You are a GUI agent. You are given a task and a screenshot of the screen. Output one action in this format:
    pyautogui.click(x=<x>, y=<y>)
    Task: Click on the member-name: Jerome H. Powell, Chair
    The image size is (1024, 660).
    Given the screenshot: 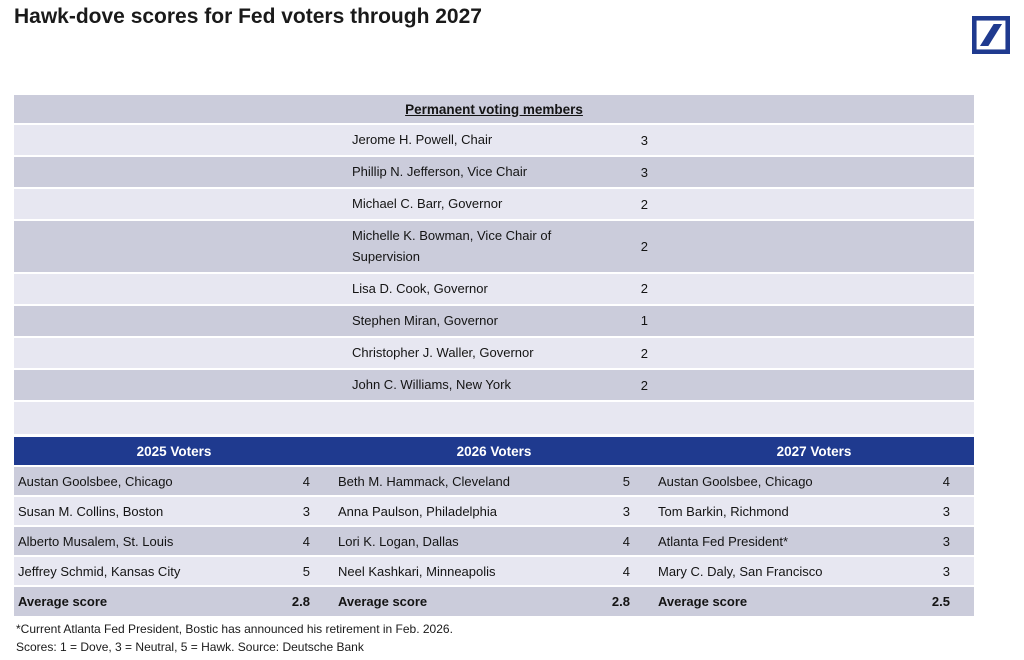 What is the action you would take?
    pyautogui.click(x=422, y=139)
    